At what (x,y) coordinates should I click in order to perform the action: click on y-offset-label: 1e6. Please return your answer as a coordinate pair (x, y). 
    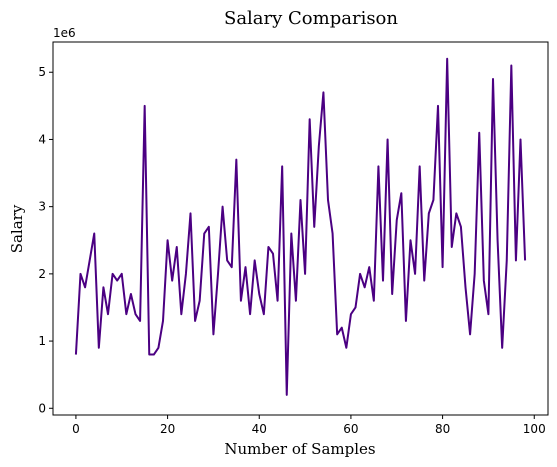
    Looking at the image, I should click on (64, 33).